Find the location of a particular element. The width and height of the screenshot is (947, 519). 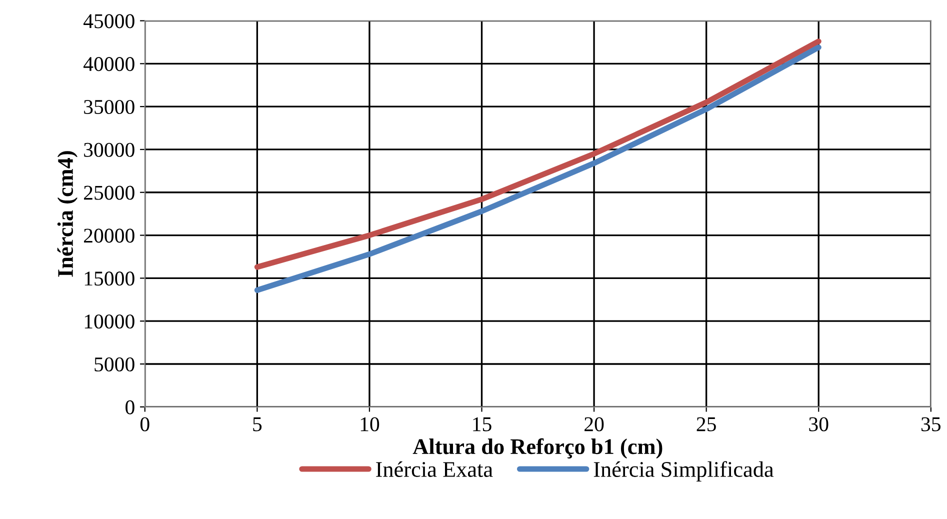

x-tick-label: 0 is located at coordinates (145, 424).